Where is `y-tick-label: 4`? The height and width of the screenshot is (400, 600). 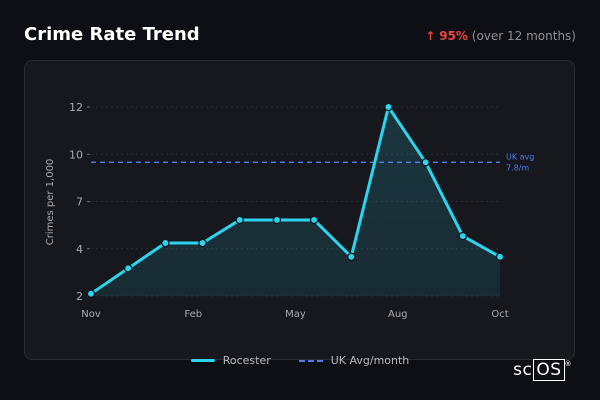
y-tick-label: 4 is located at coordinates (79, 249).